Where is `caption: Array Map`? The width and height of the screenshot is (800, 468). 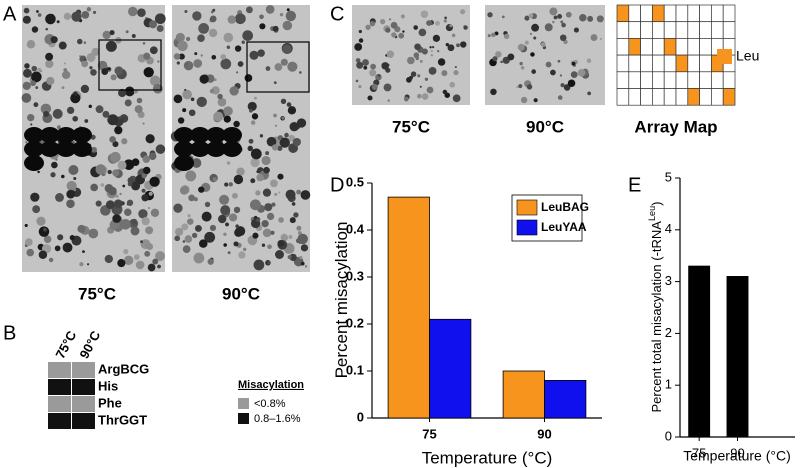 caption: Array Map is located at coordinates (675, 126).